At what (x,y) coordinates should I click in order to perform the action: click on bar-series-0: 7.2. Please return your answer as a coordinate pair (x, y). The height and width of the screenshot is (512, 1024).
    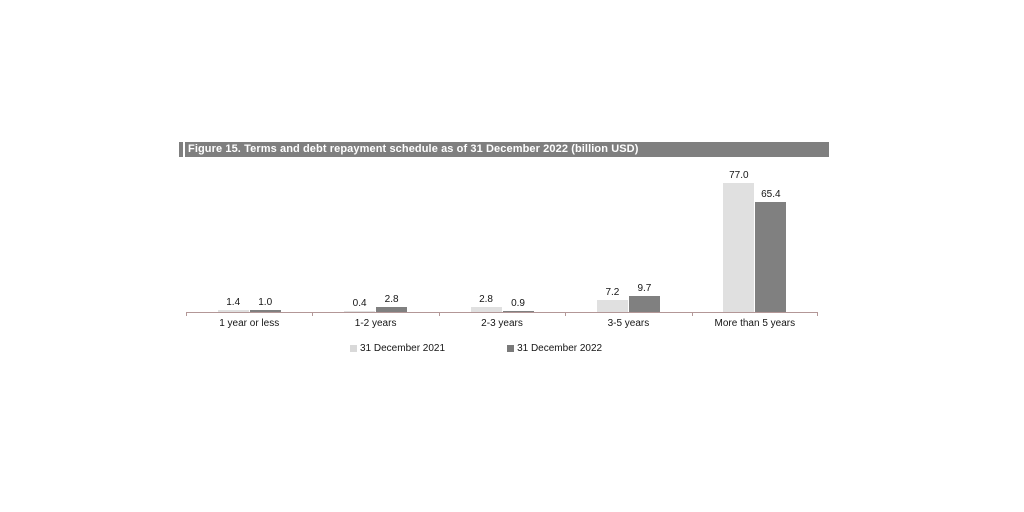
    Looking at the image, I should click on (612, 299).